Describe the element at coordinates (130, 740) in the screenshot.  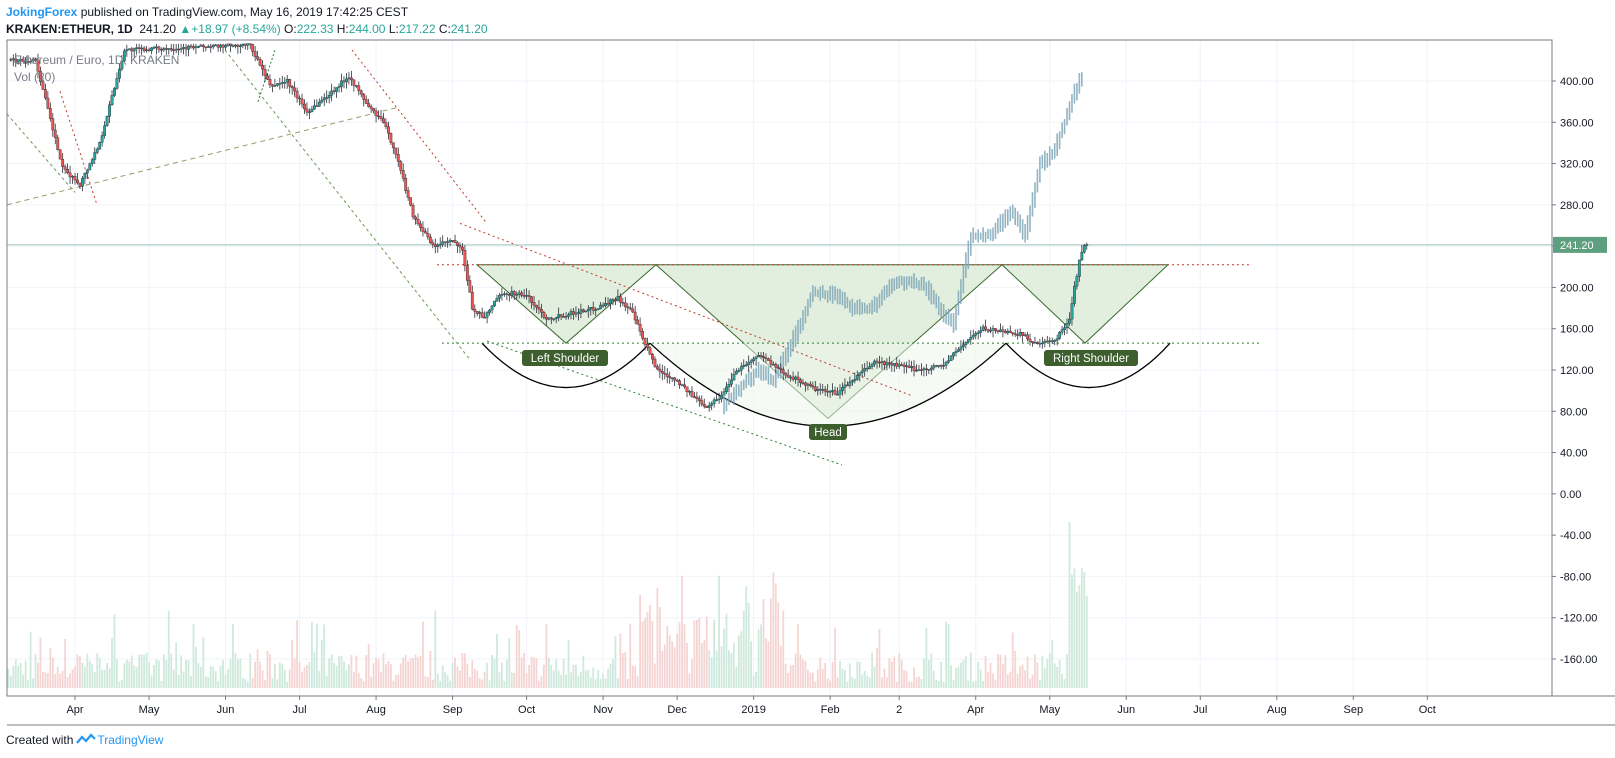
I see `tradingview-brand: TradingView` at that location.